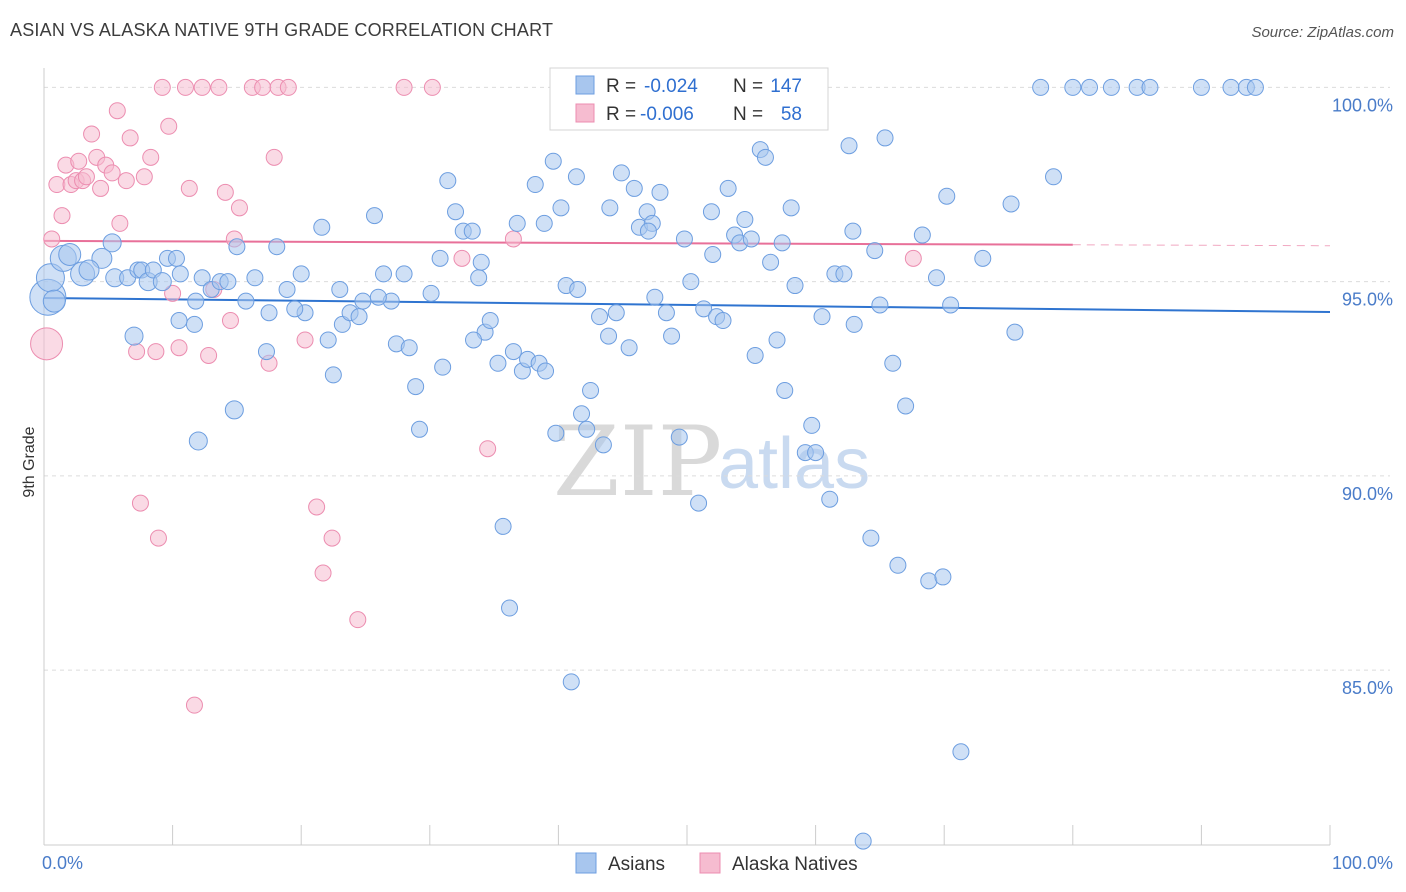 The image size is (1406, 892). I want to click on stats-legend-box, so click(689, 99).